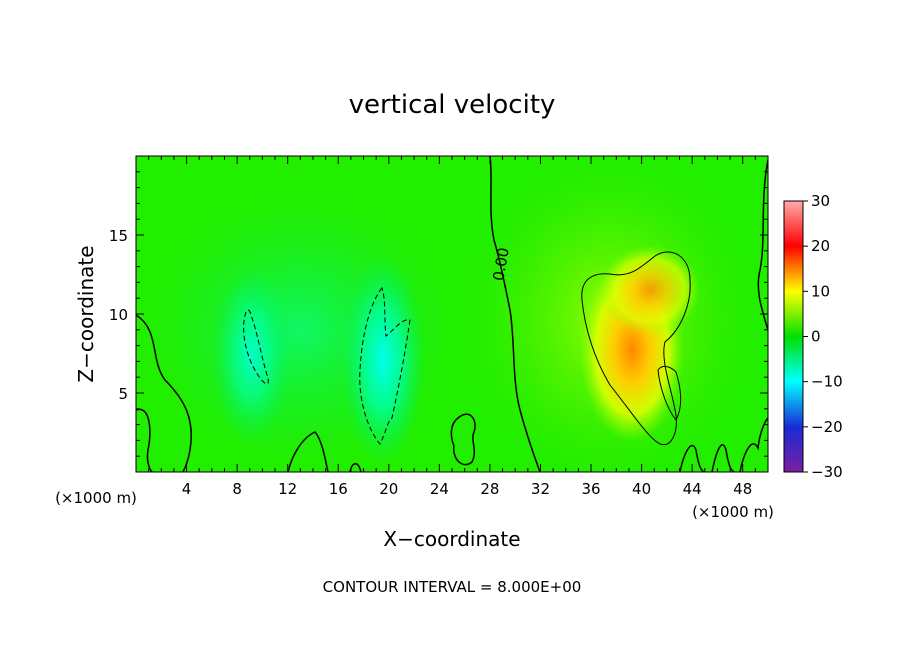  What do you see at coordinates (820, 291) in the screenshot?
I see `colorbar-tick-label: 10` at bounding box center [820, 291].